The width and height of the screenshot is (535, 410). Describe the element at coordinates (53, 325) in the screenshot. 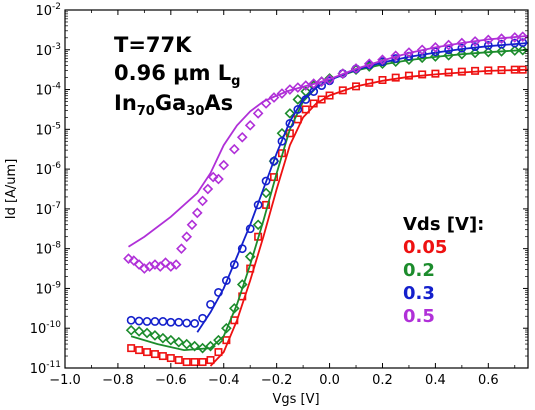

I see `y-tick-exponent: -10` at that location.